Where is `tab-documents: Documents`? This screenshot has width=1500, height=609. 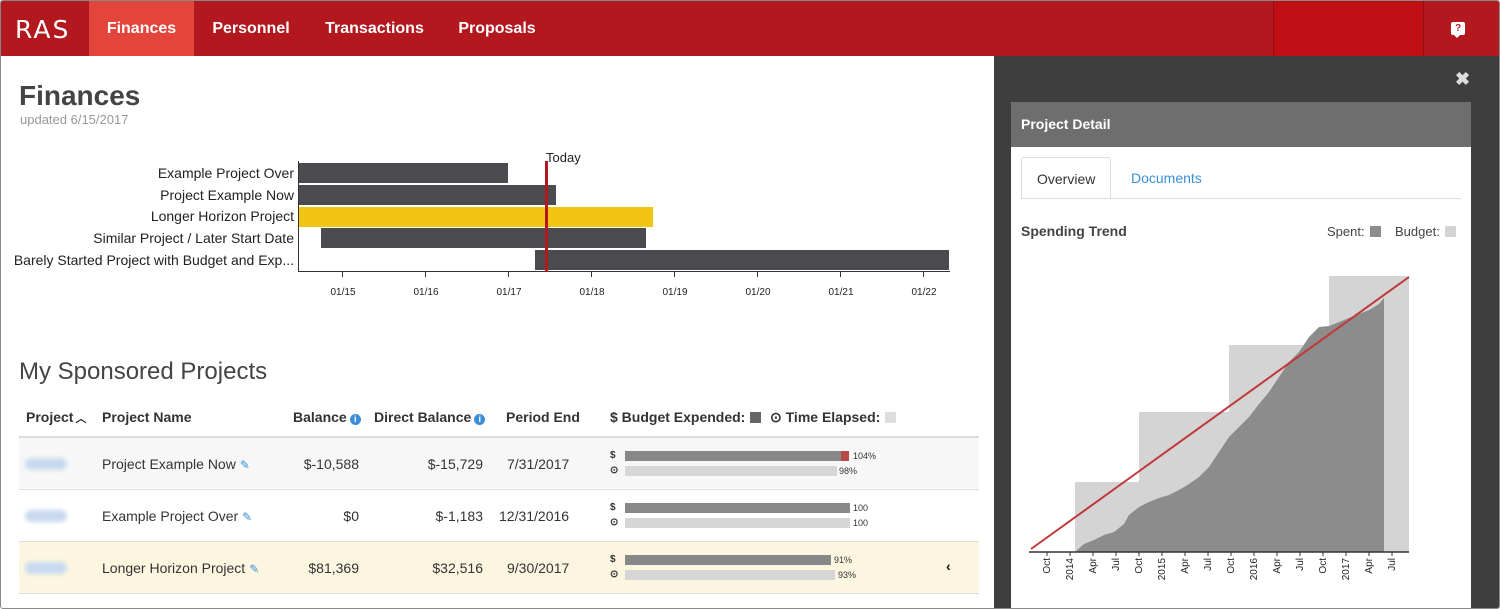
tab-documents: Documents is located at coordinates (1166, 178).